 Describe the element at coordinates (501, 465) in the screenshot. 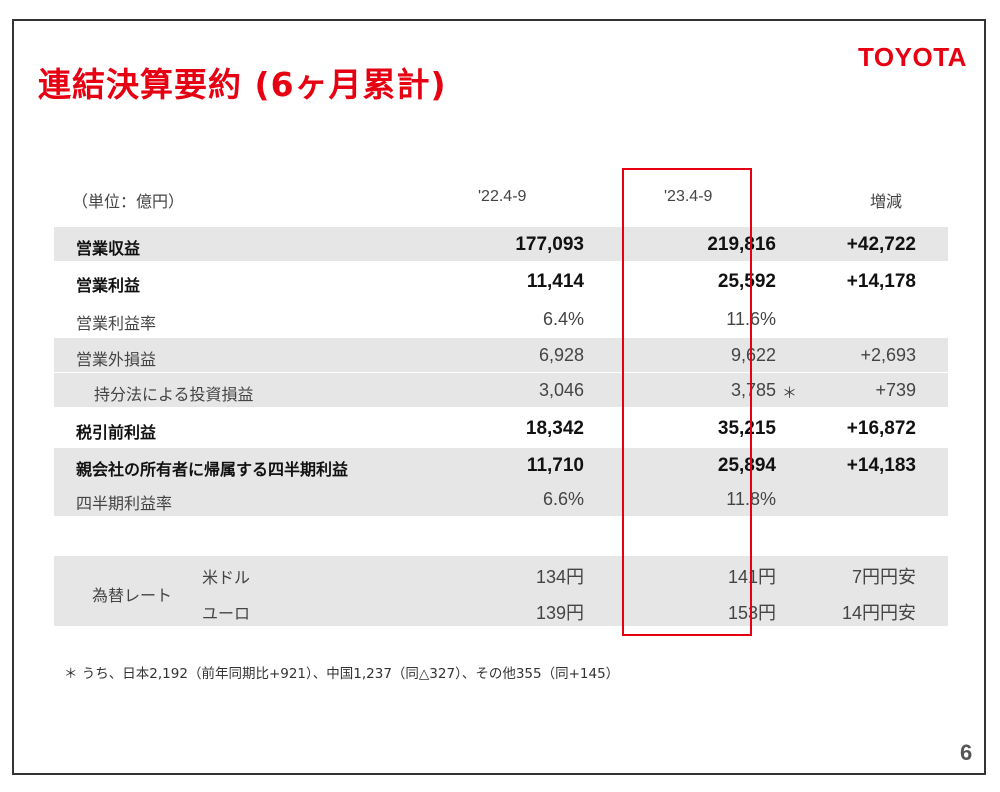

I see `table-row-net-income: 親会社の所有者に帰属する四半期利益 11,710 25,894 +14,183` at that location.